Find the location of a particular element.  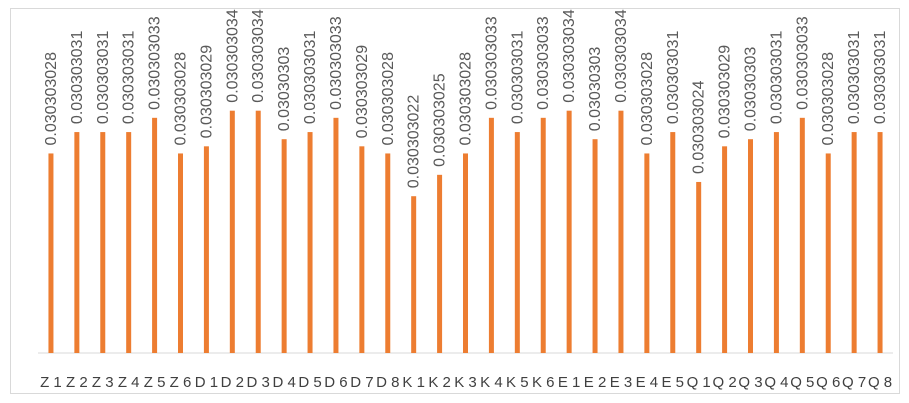

bar-k1 is located at coordinates (414, 274).